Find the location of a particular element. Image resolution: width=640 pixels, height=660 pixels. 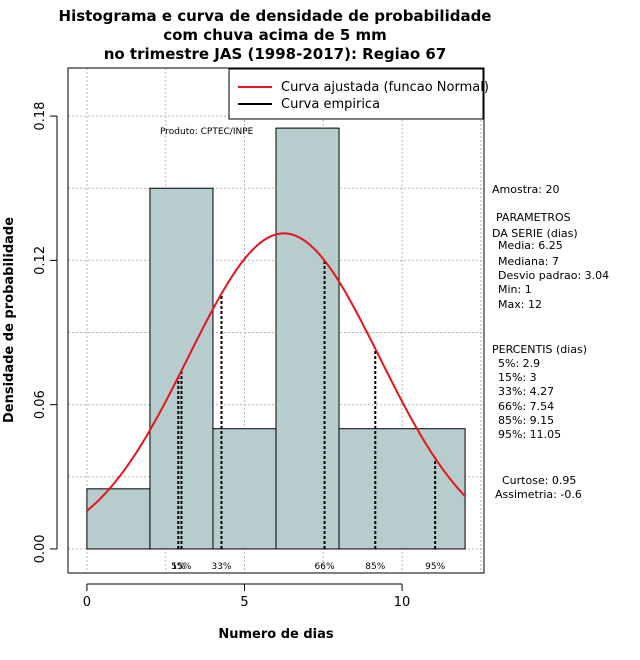

stat-media: Media: 6.25 is located at coordinates (530, 245).